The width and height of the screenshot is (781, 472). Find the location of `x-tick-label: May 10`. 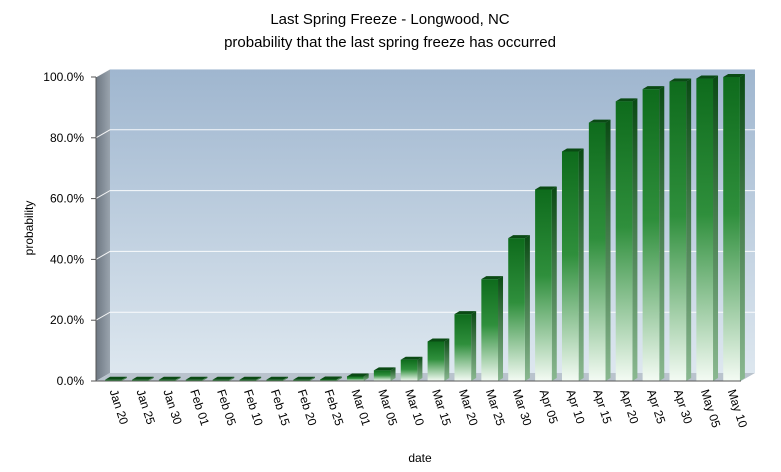

x-tick-label: May 10 is located at coordinates (738, 409).